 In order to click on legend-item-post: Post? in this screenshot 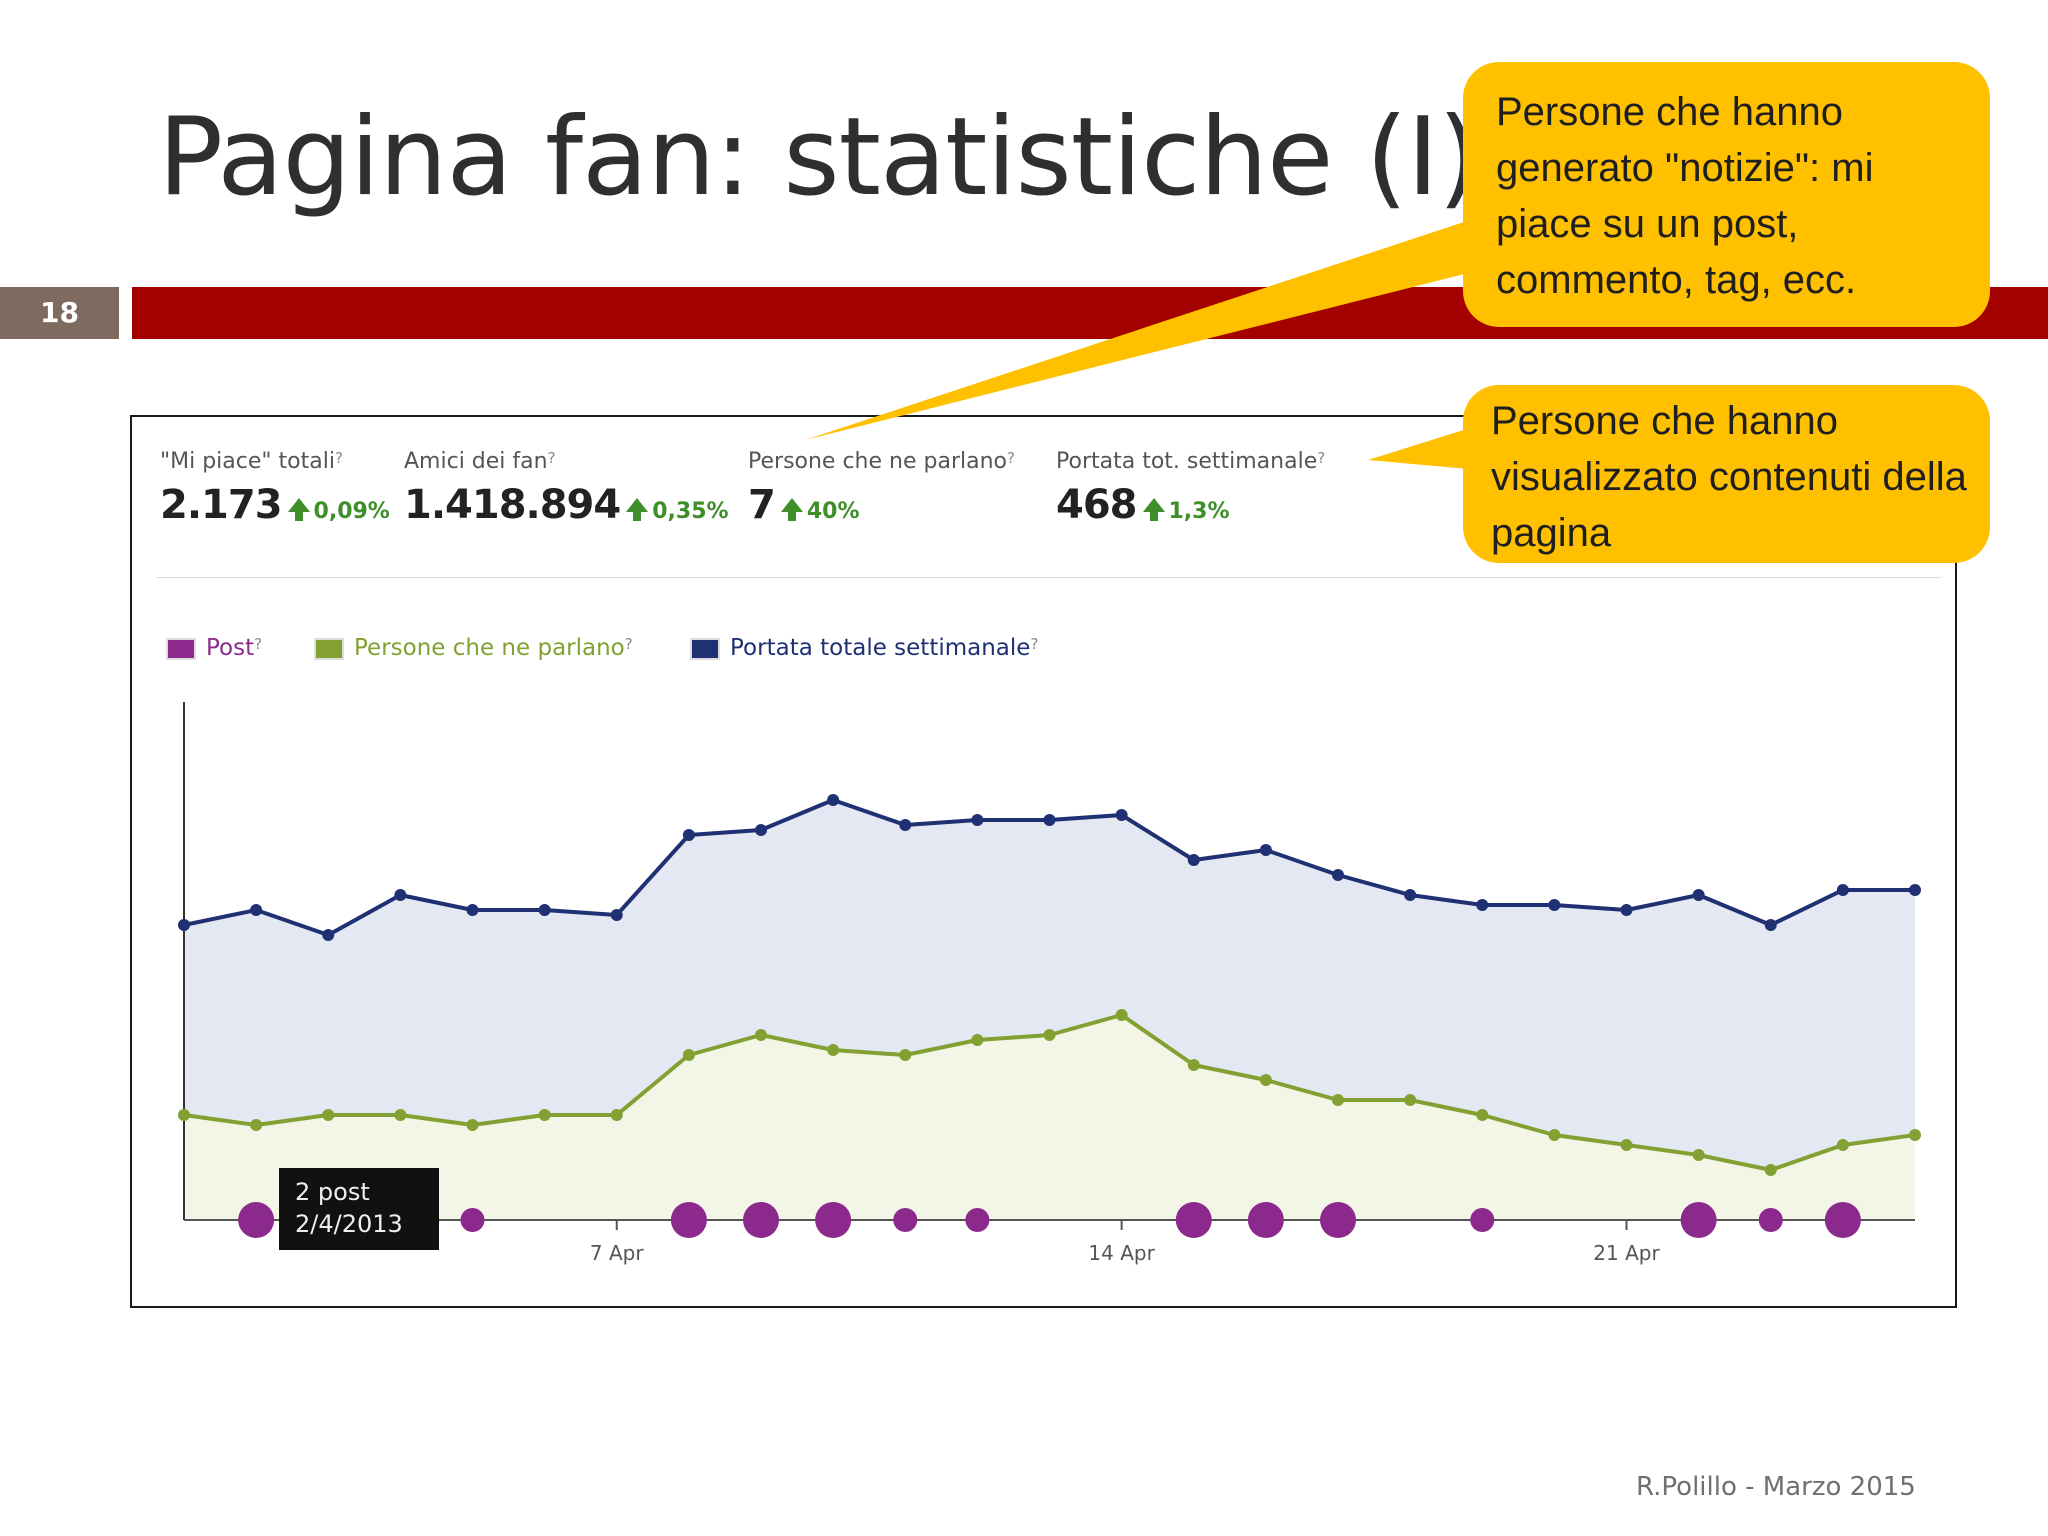, I will do `click(214, 648)`.